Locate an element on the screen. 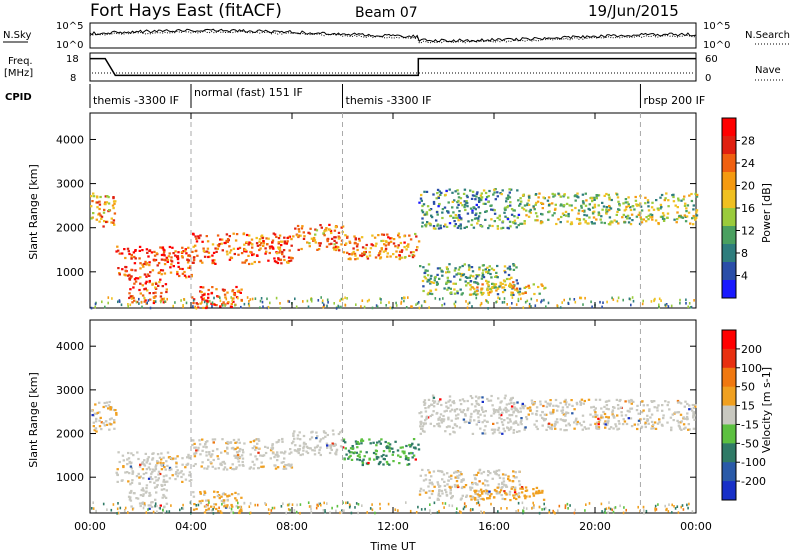 The width and height of the screenshot is (800, 554). colorbar-swatch is located at coordinates (729, 163).